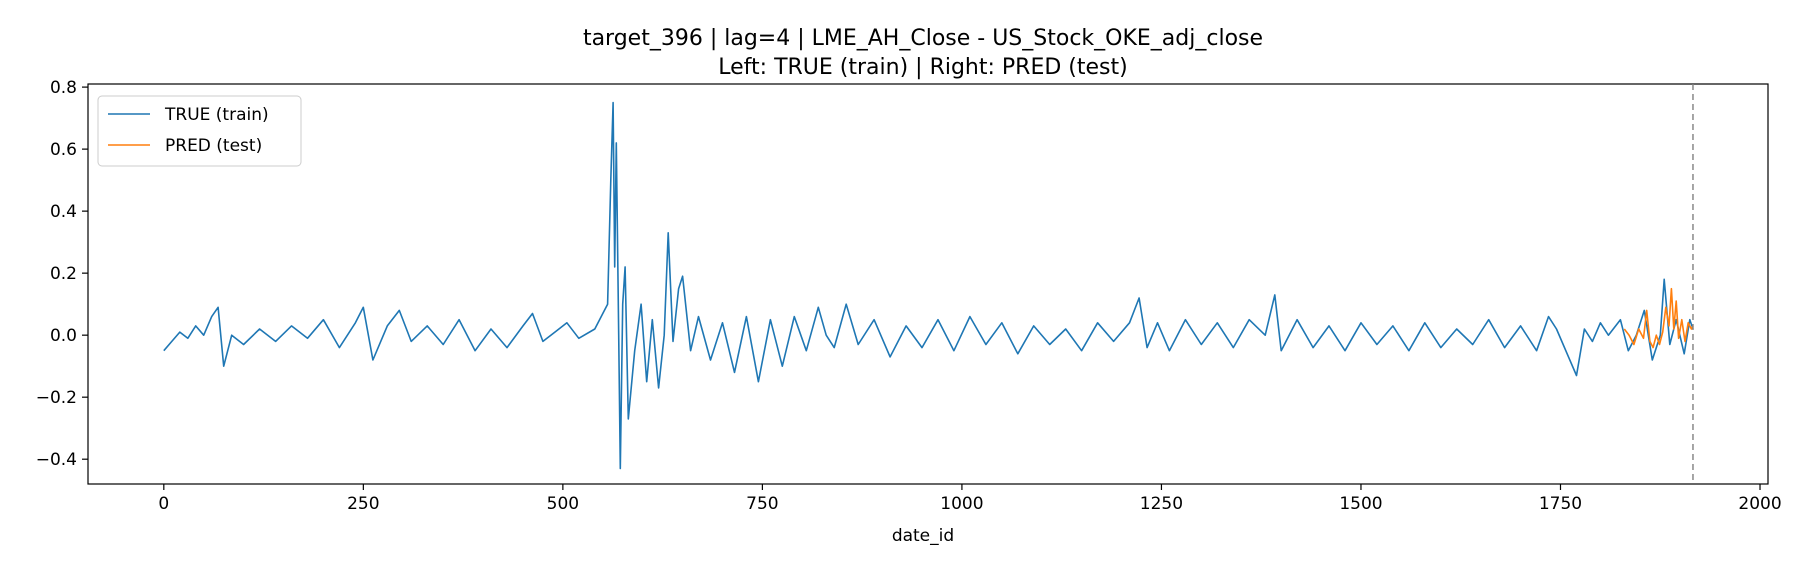 The width and height of the screenshot is (1800, 570). What do you see at coordinates (213, 146) in the screenshot?
I see `legend-label-pred-test: PRED (test)` at bounding box center [213, 146].